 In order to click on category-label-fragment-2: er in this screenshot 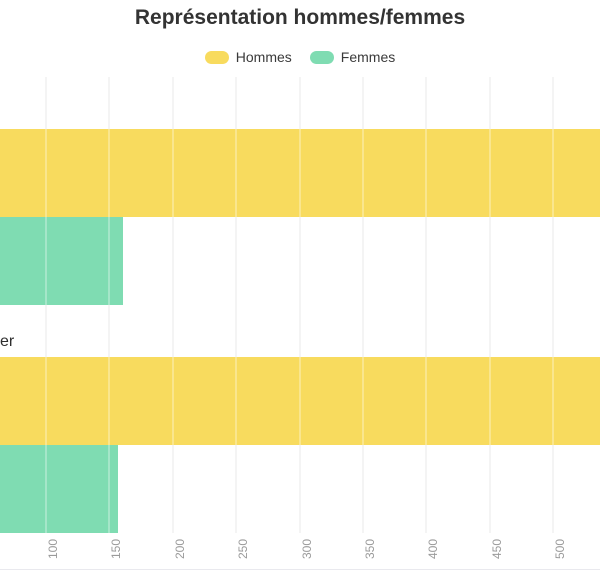, I will do `click(7, 341)`.